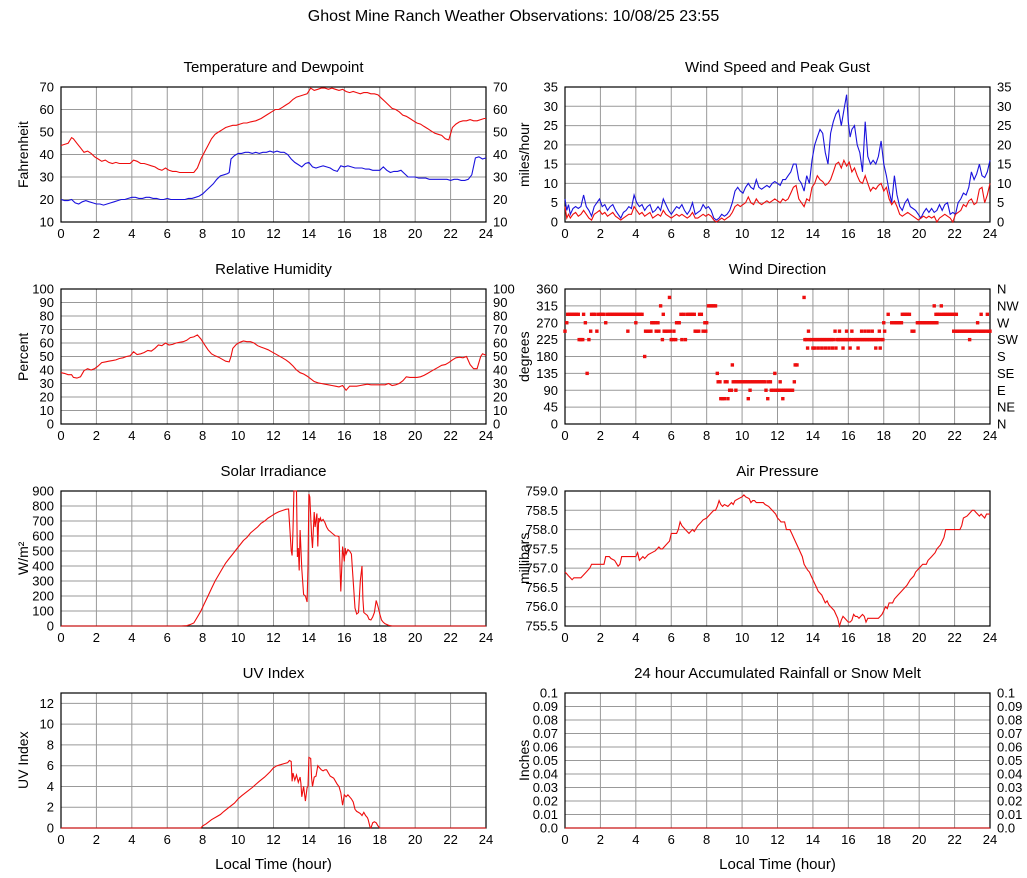  I want to click on chart-title: Temperature and Dewpoint, so click(273, 67).